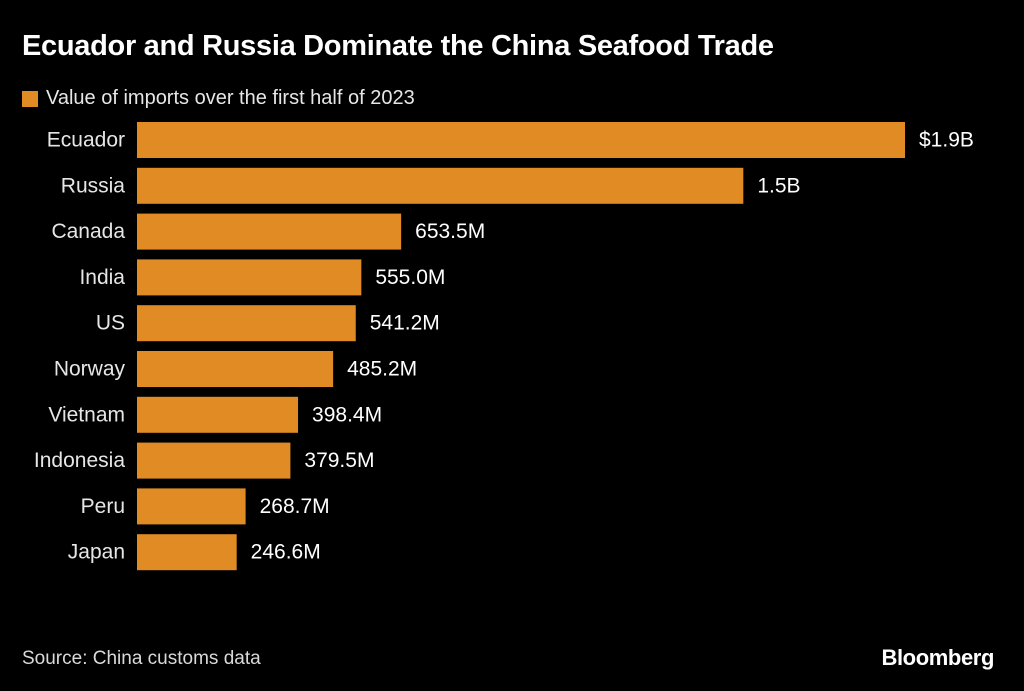 Image resolution: width=1024 pixels, height=691 pixels. Describe the element at coordinates (778, 185) in the screenshot. I see `value-label: 1.5B` at that location.